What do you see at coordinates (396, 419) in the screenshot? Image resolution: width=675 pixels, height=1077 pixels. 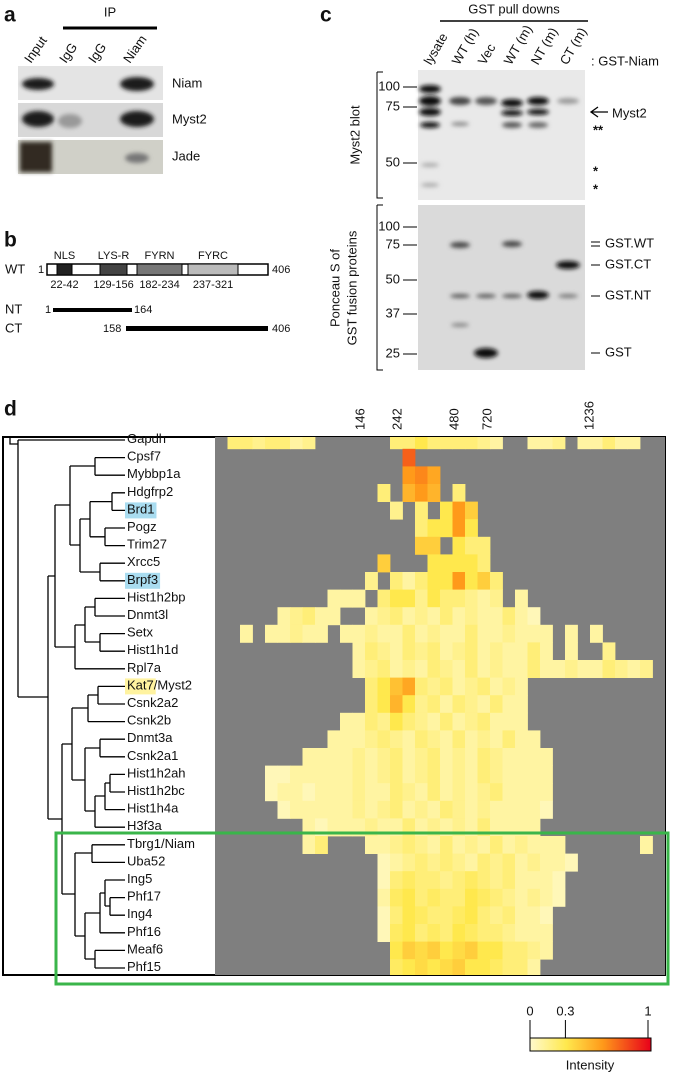 I see `column-label: 242` at bounding box center [396, 419].